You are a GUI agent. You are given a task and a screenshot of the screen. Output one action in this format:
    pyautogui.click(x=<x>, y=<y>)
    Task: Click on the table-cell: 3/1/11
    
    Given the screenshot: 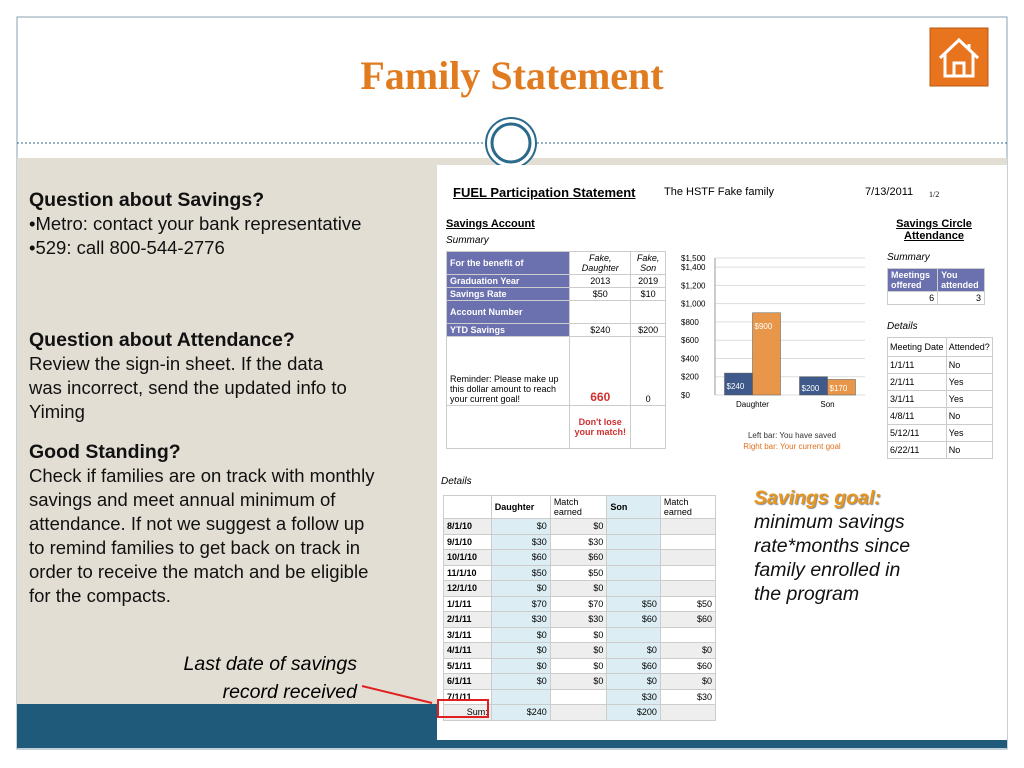 What is the action you would take?
    pyautogui.click(x=467, y=634)
    